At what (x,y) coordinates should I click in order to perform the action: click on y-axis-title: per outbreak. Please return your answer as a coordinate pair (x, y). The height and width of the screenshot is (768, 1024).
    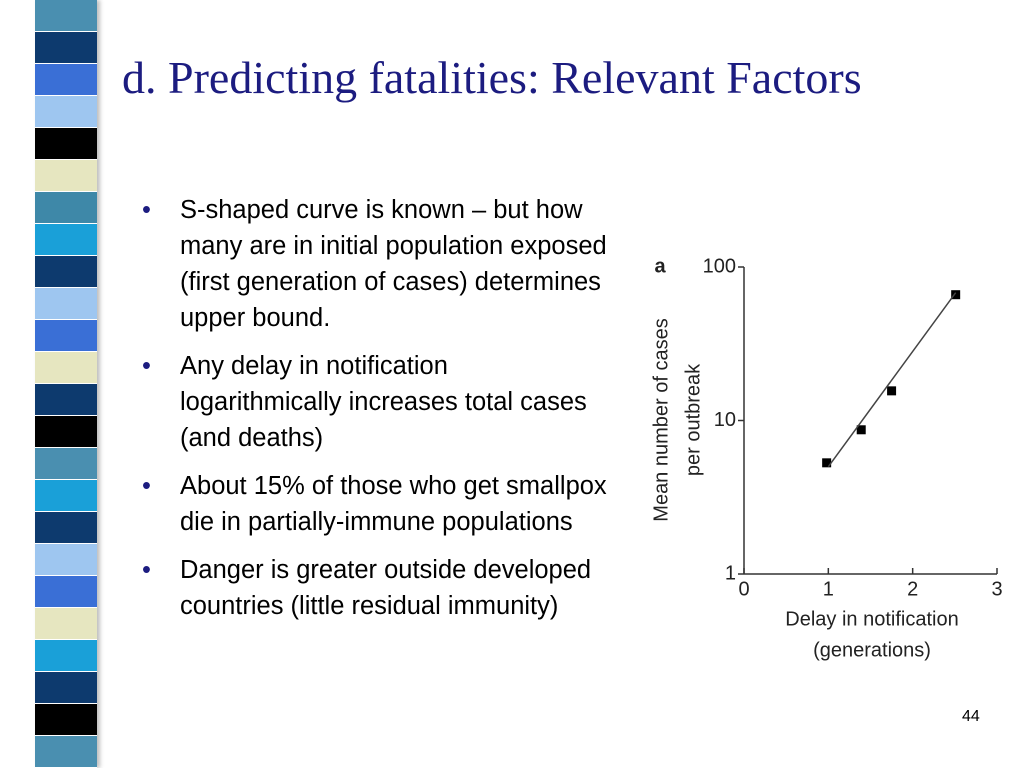
    Looking at the image, I should click on (693, 419).